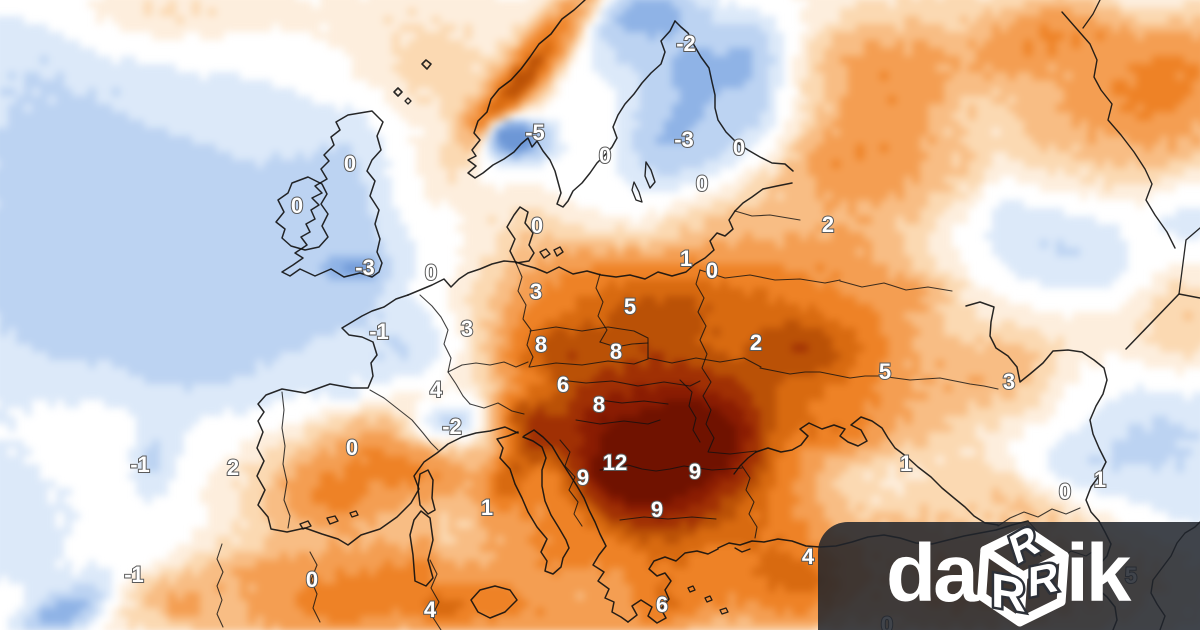 The width and height of the screenshot is (1200, 635). Describe the element at coordinates (1099, 573) in the screenshot. I see `svg-text: ik` at that location.